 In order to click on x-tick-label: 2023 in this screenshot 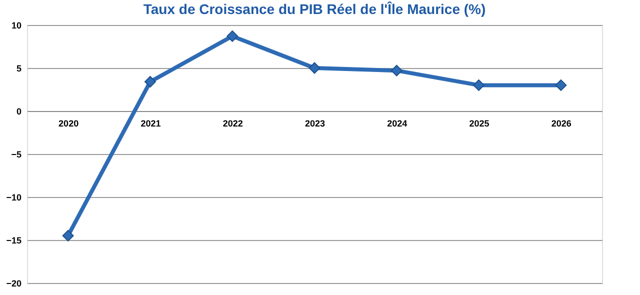, I will do `click(315, 123)`.